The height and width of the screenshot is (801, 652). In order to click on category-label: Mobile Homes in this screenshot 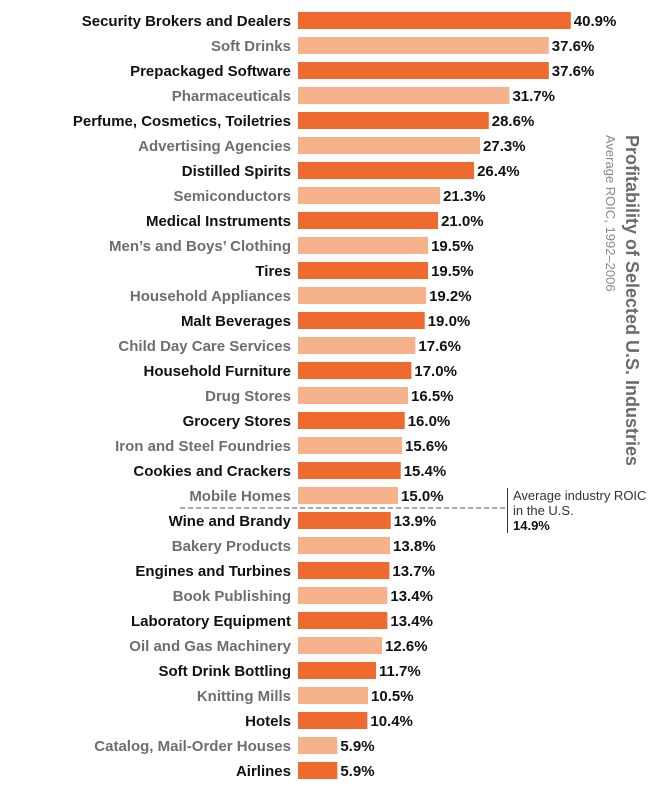, I will do `click(240, 496)`.